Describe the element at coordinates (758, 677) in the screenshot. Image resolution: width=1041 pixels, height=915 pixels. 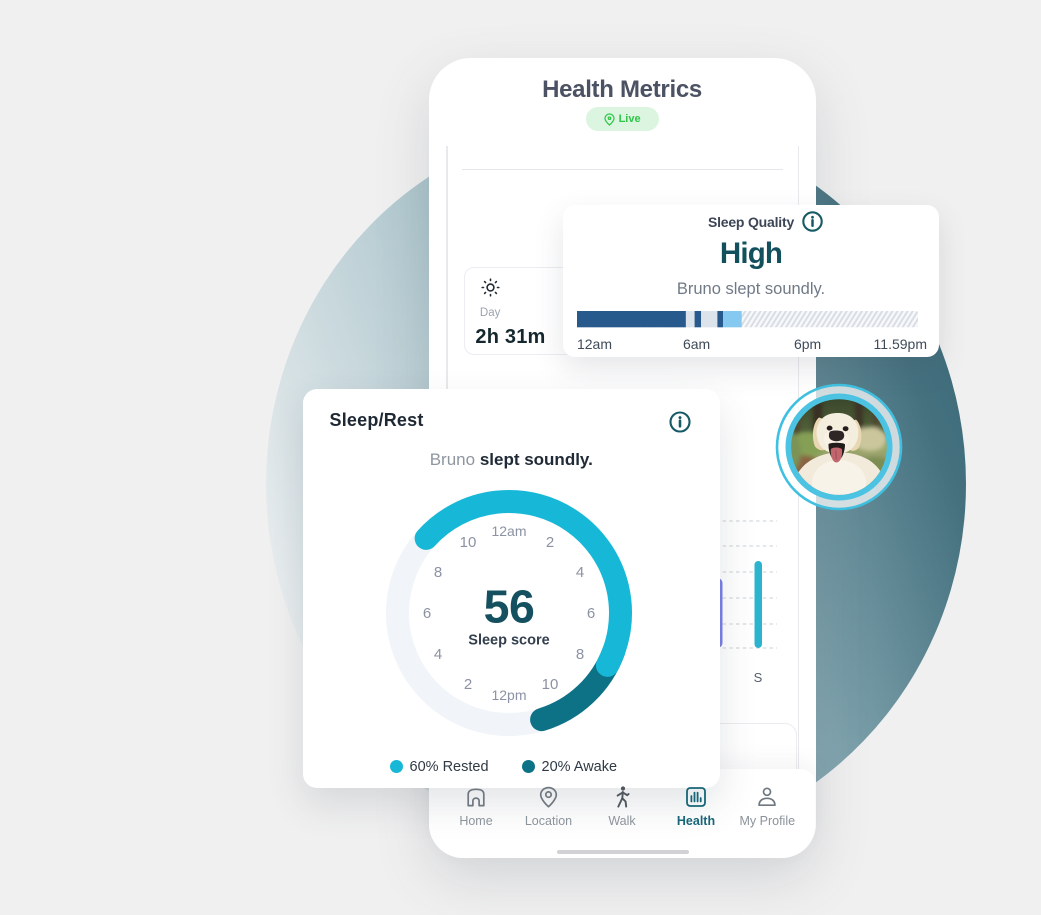
I see `svg-text: S` at that location.